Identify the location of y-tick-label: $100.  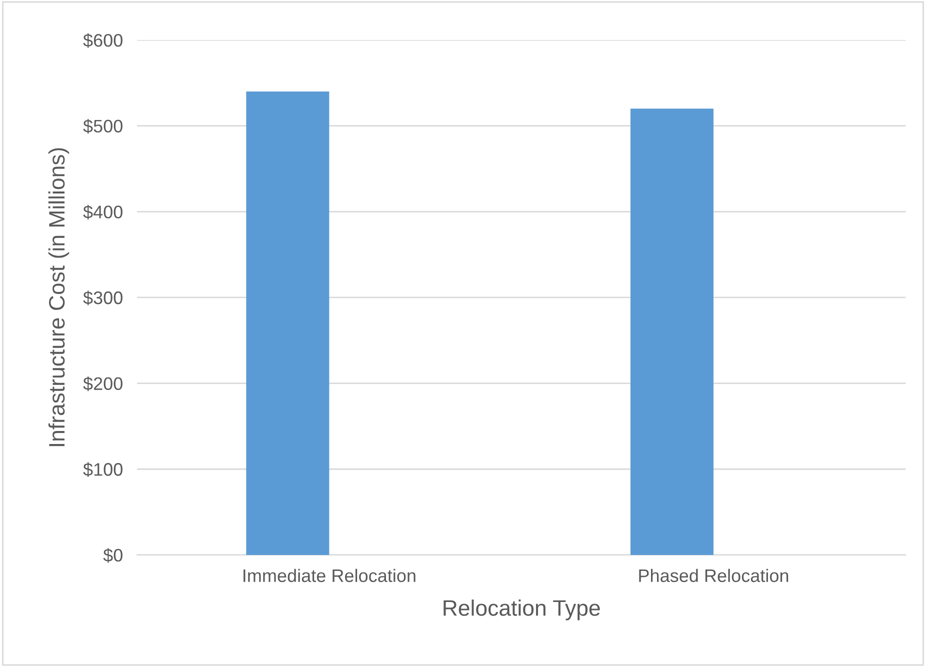
(102, 469).